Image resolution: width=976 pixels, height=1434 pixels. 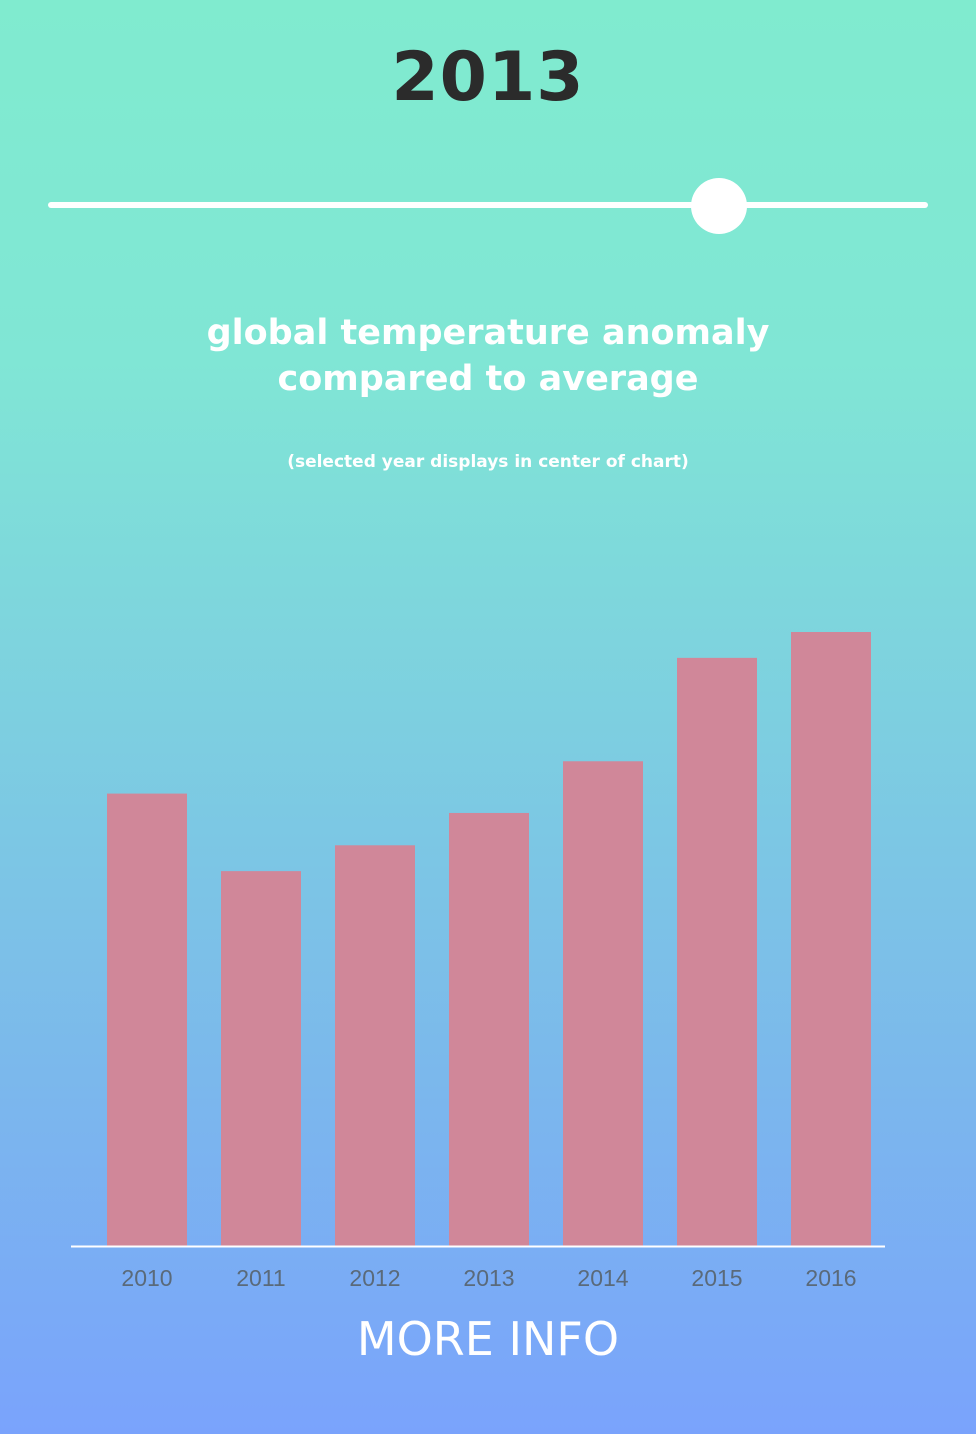 I want to click on x-tick-label-2015: 2015, so click(x=716, y=1278).